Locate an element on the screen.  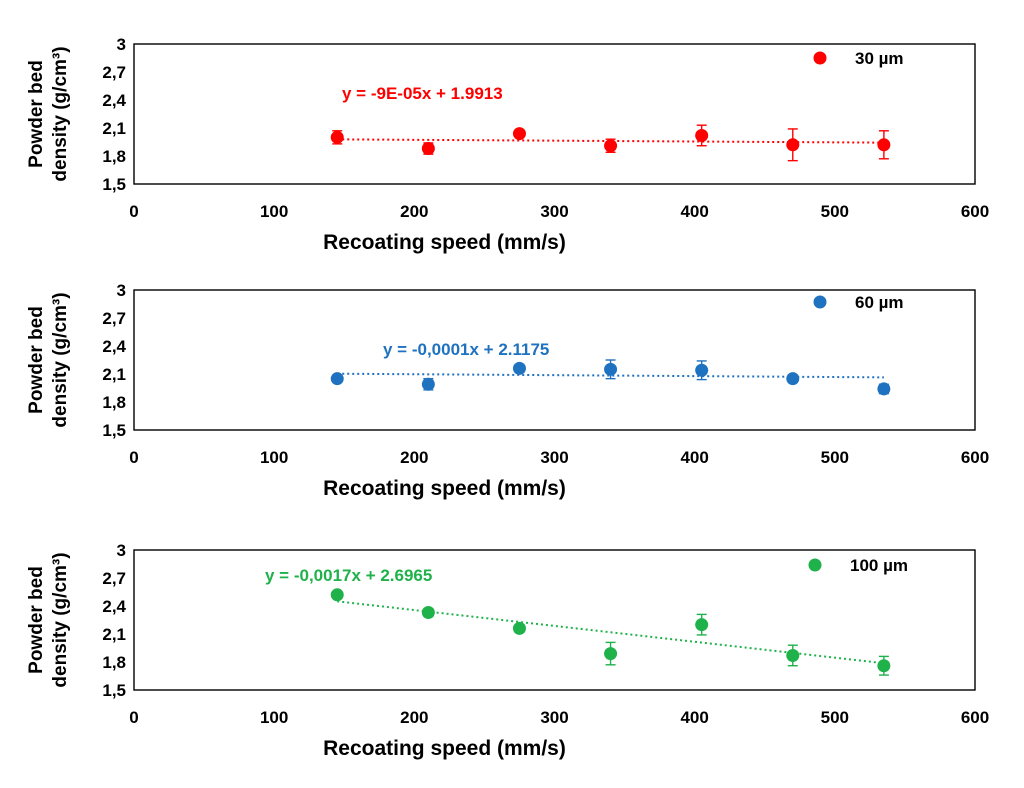
legend-label: 30 µm is located at coordinates (879, 58).